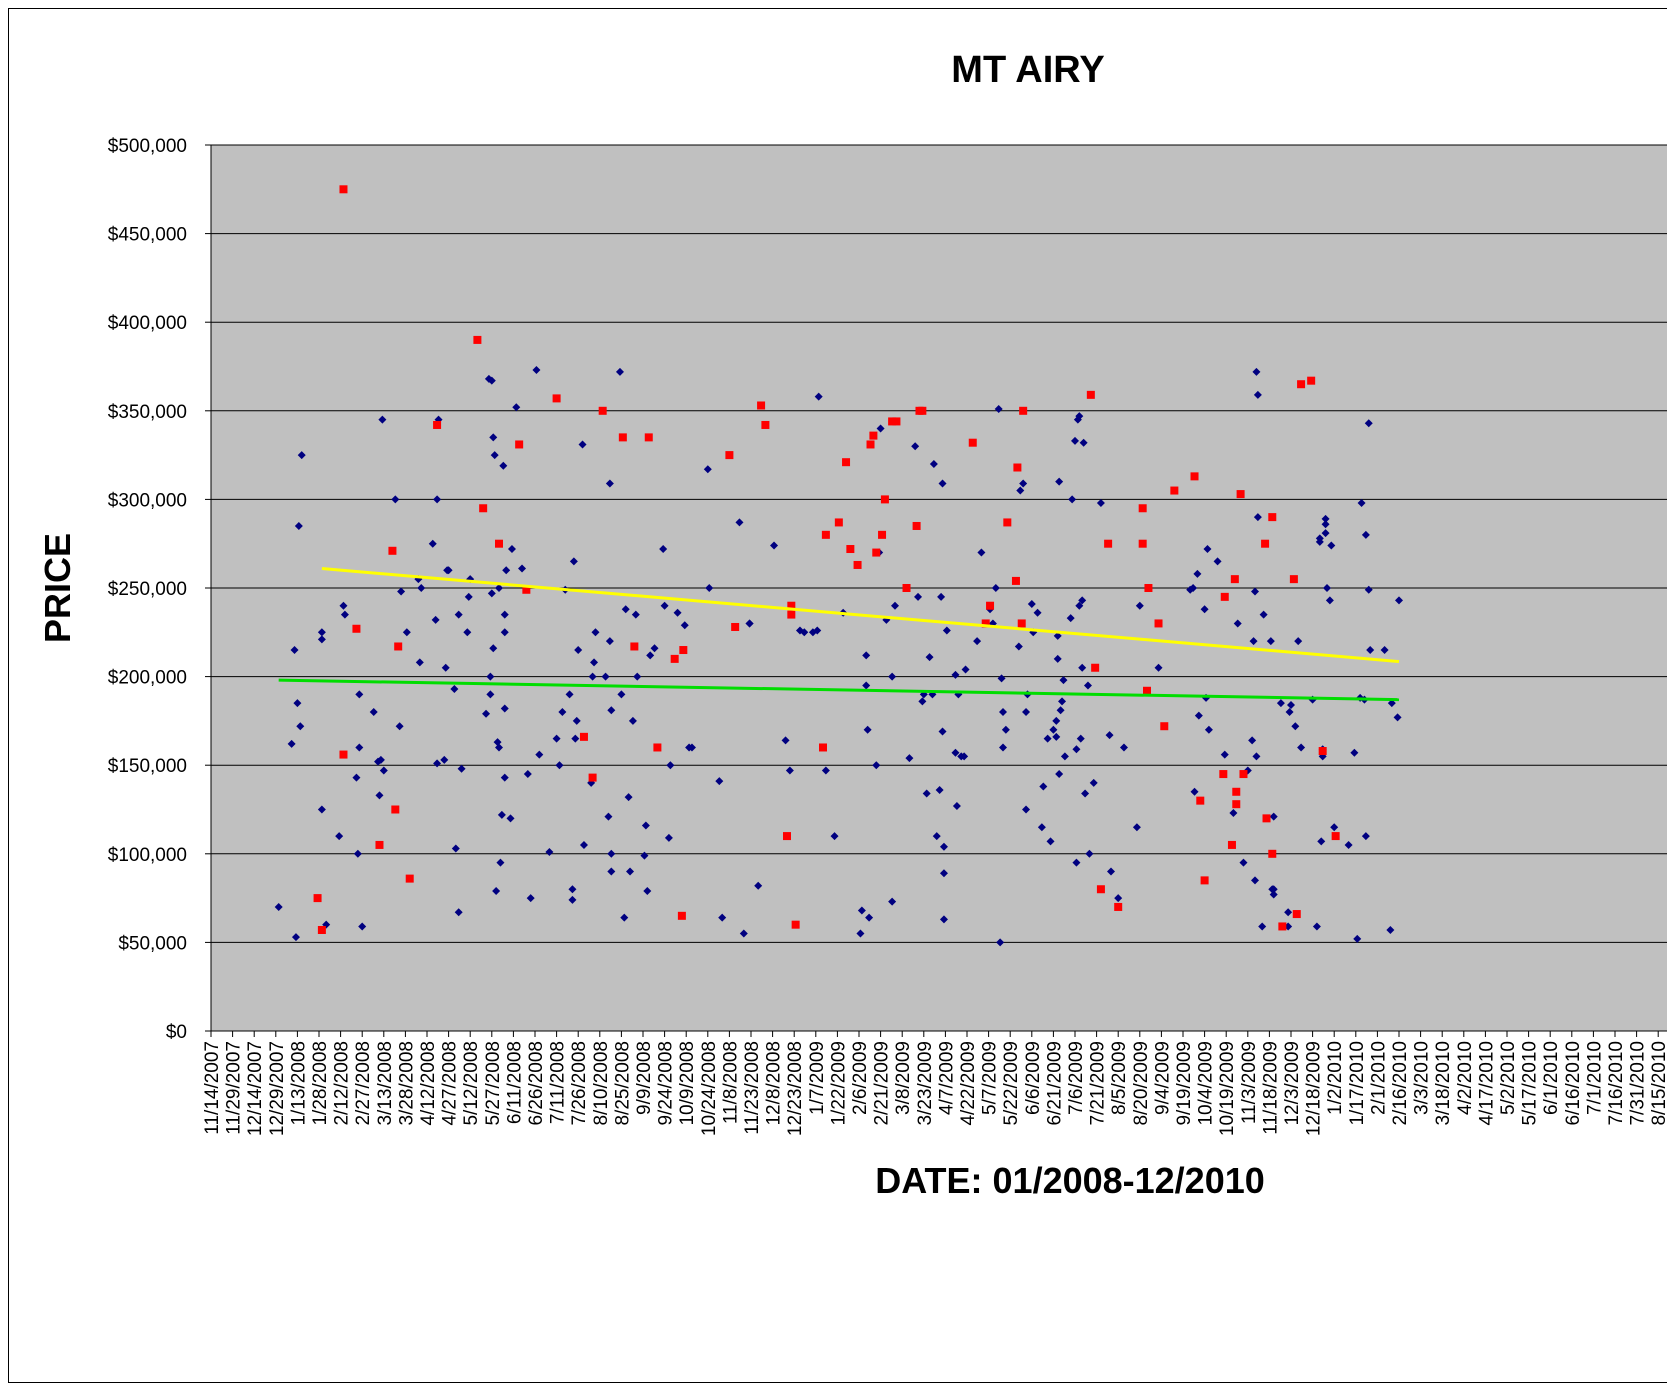 The height and width of the screenshot is (1391, 1667). I want to click on y-tick-label: $300,000, so click(147, 500).